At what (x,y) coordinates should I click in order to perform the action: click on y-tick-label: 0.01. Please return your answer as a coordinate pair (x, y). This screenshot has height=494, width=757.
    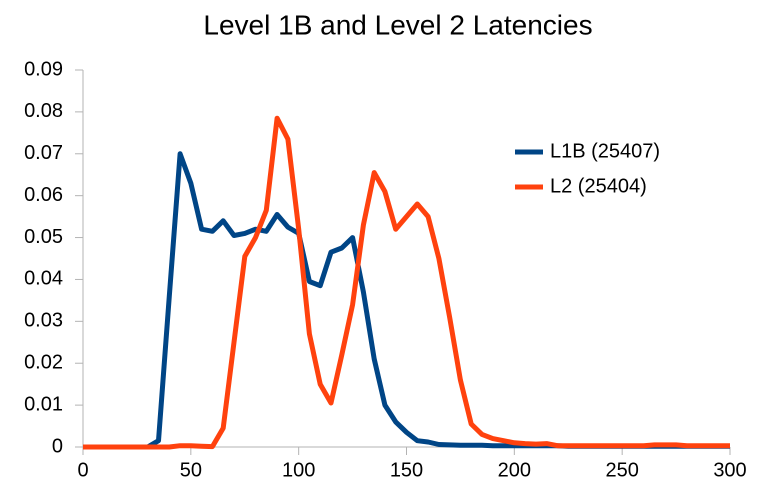
    Looking at the image, I should click on (43, 404).